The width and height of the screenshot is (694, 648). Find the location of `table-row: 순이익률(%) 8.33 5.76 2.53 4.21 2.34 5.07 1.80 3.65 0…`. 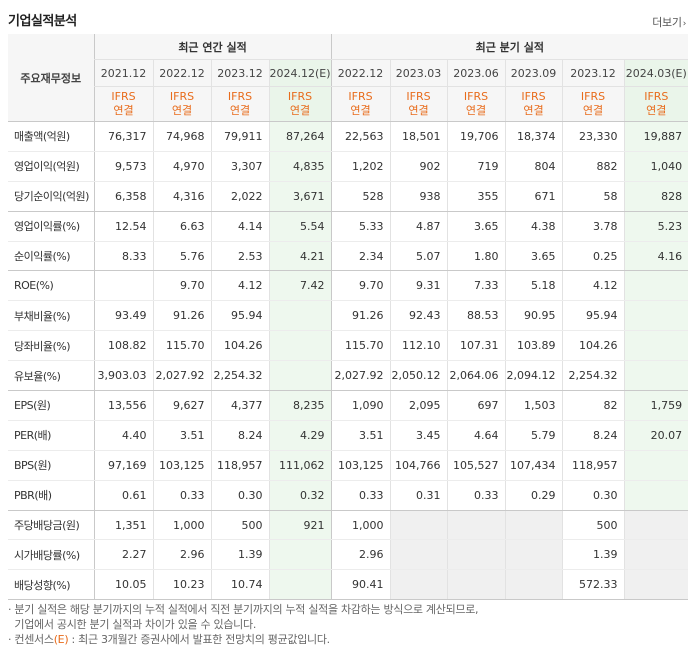

table-row: 순이익률(%) 8.33 5.76 2.53 4.21 2.34 5.07 1.80 3.65 0… is located at coordinates (348, 256).